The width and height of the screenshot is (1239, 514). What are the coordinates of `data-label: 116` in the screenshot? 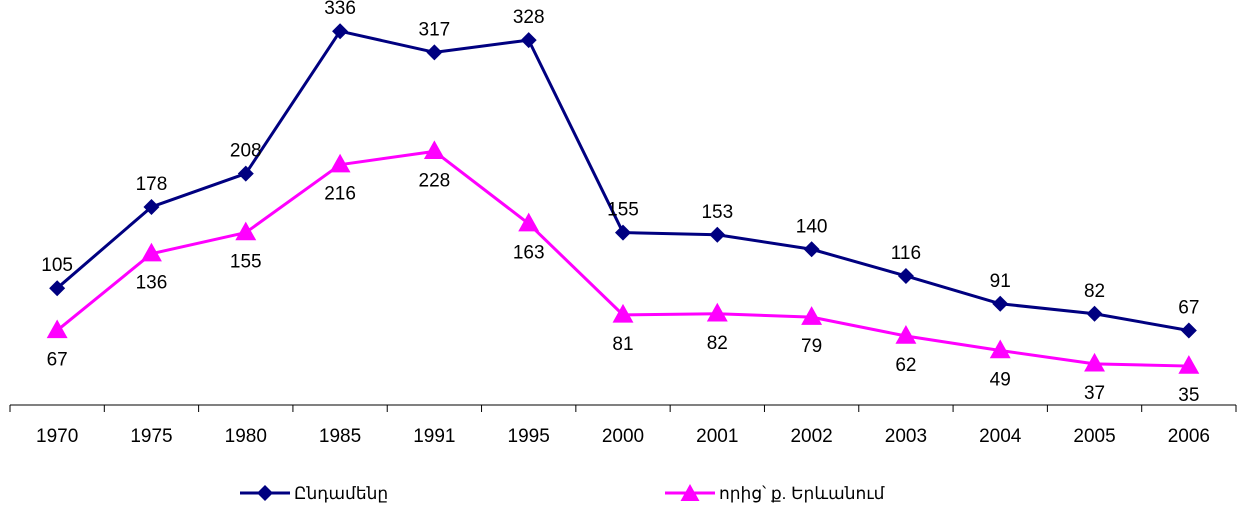 It's located at (906, 253).